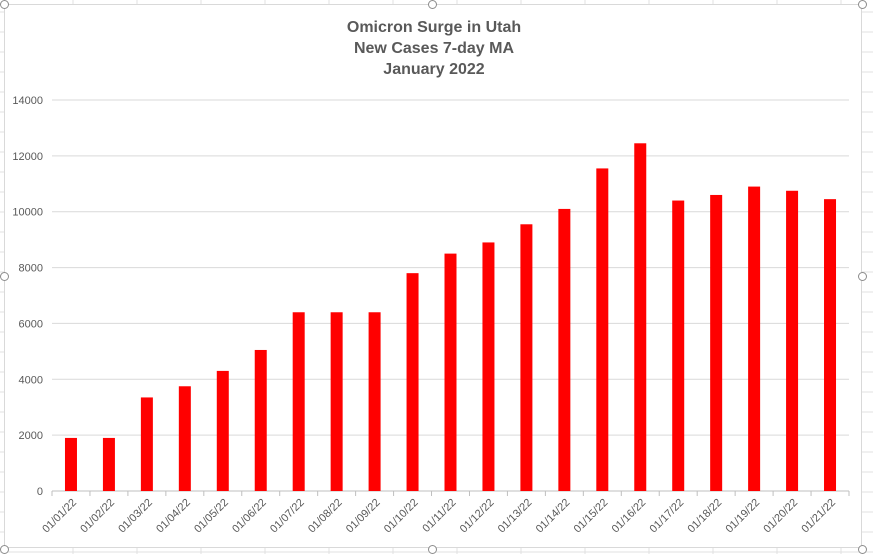 This screenshot has height=554, width=873. Describe the element at coordinates (27, 157) in the screenshot. I see `y-tick-label: 12000` at that location.